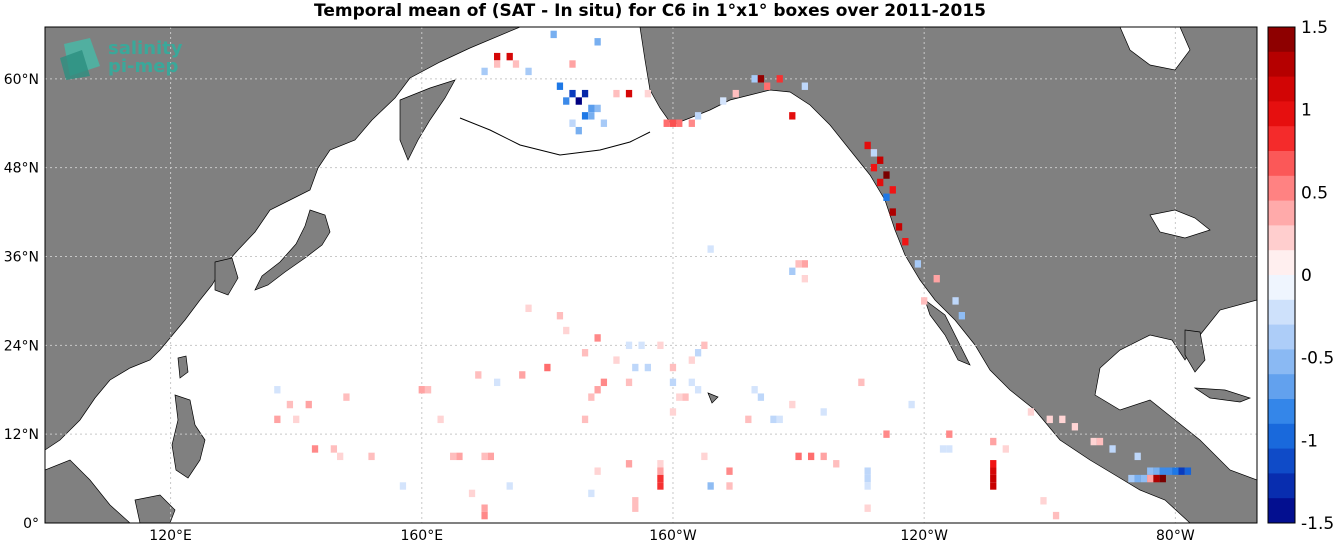 The width and height of the screenshot is (1340, 544). What do you see at coordinates (292, 250) in the screenshot?
I see `land-japan` at bounding box center [292, 250].